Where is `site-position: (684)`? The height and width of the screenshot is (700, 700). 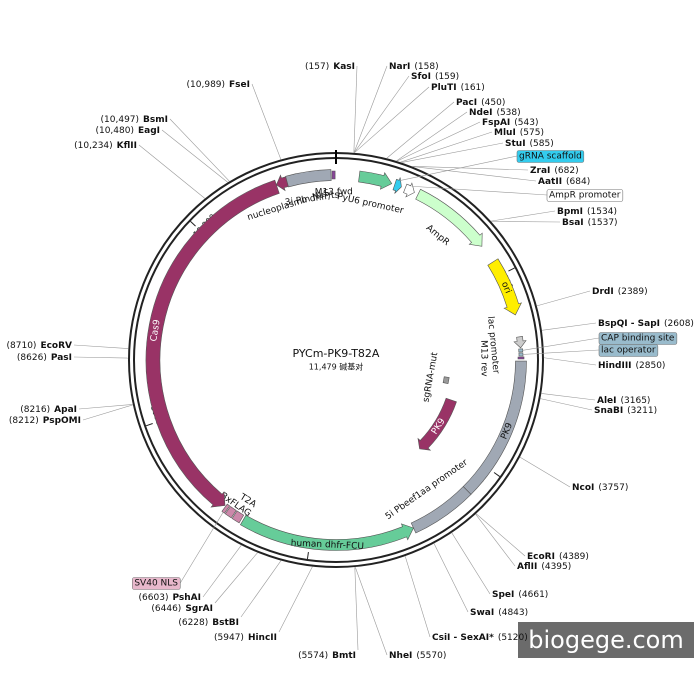
site-position: (684) is located at coordinates (578, 182).